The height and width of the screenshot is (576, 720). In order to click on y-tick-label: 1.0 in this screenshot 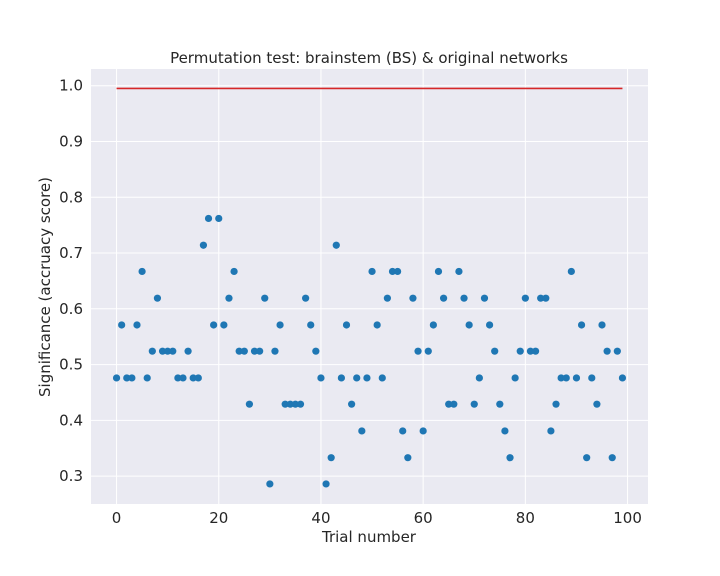, I will do `click(71, 86)`.